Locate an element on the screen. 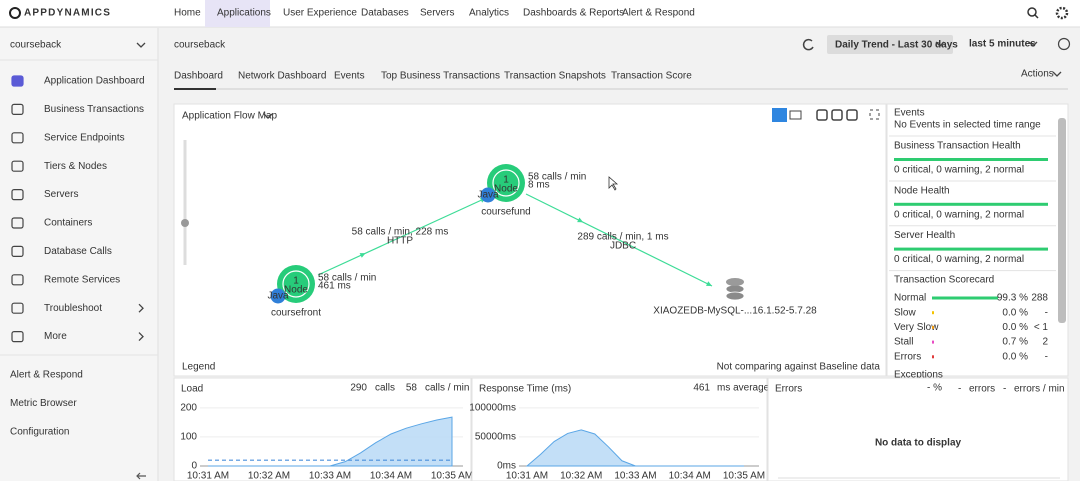 The height and width of the screenshot is (481, 1080). x-tick-label: 10:34 AM is located at coordinates (690, 476).